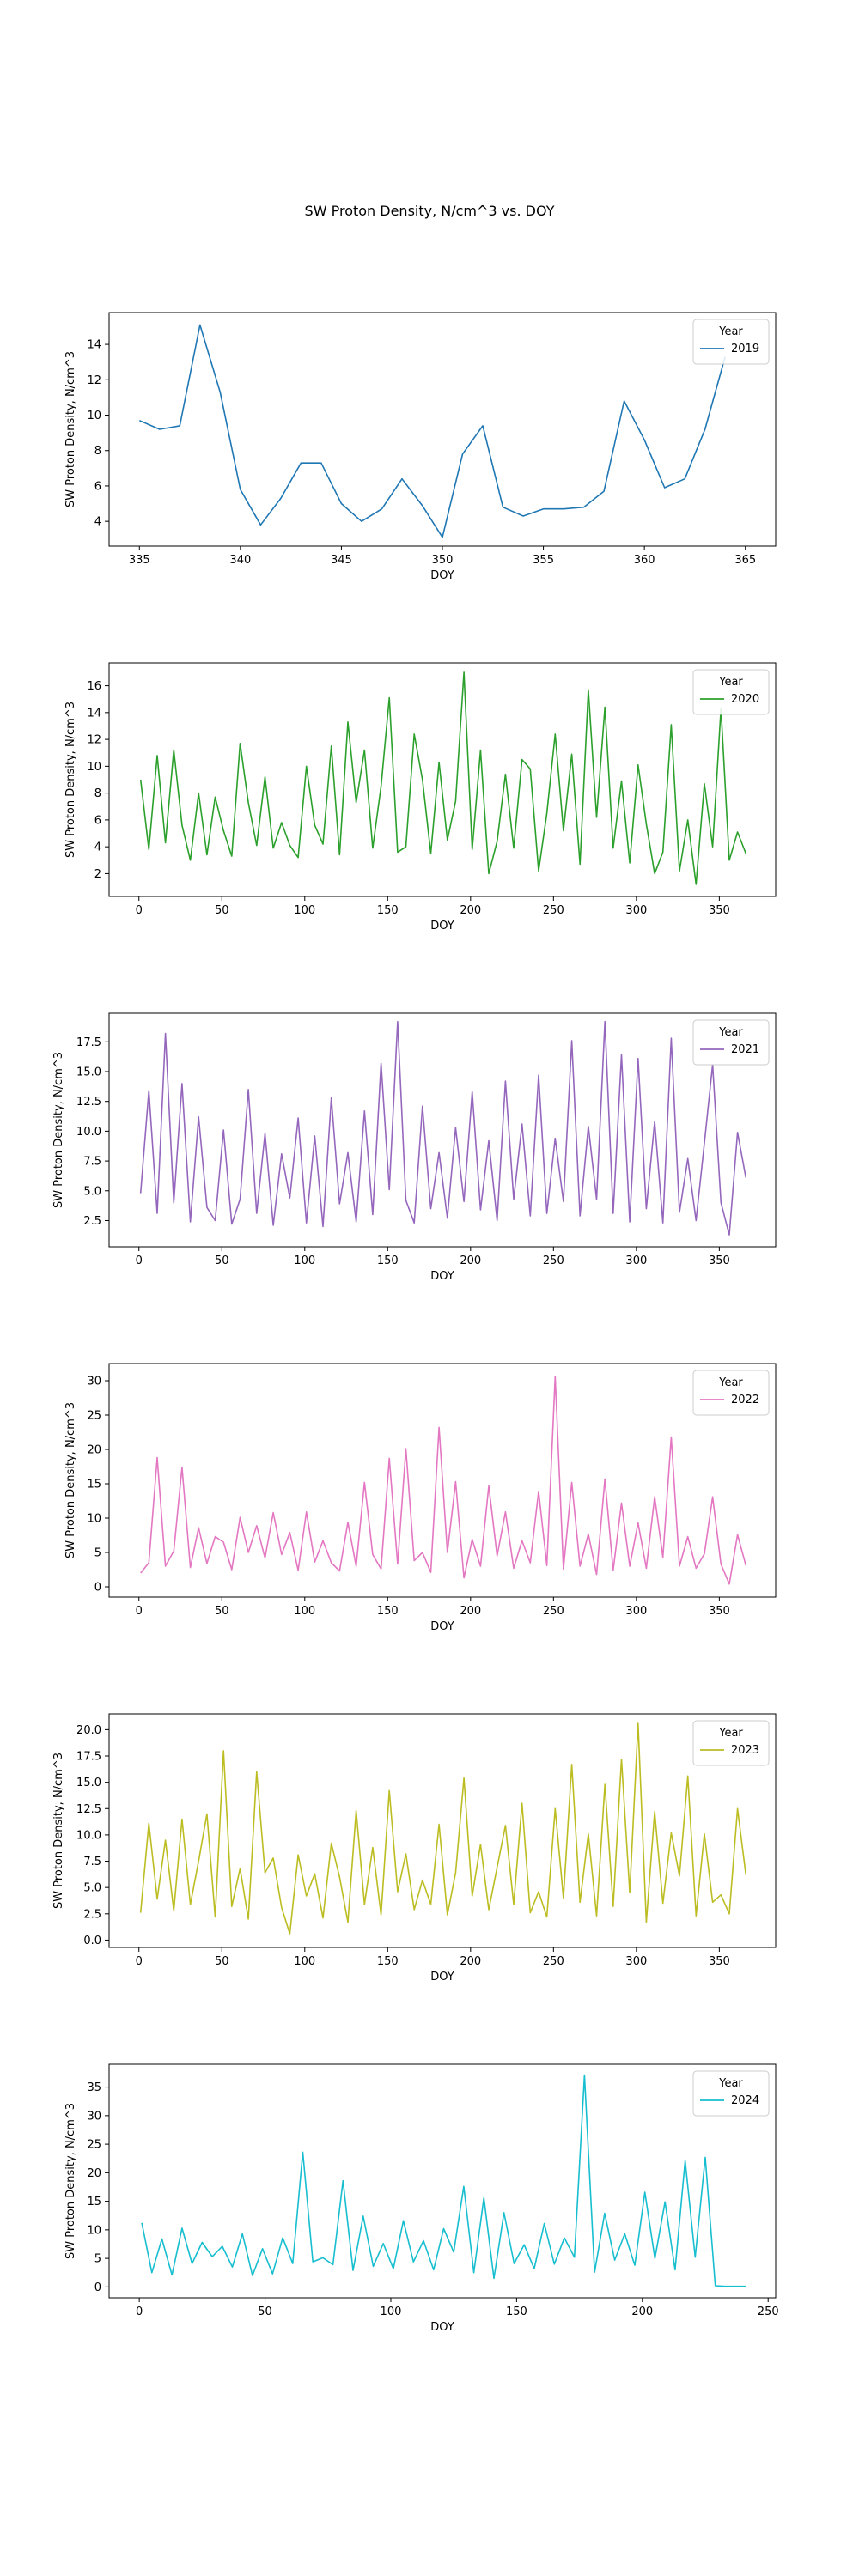 The width and height of the screenshot is (859, 2576). What do you see at coordinates (98, 874) in the screenshot?
I see `y-tick-label: 2` at bounding box center [98, 874].